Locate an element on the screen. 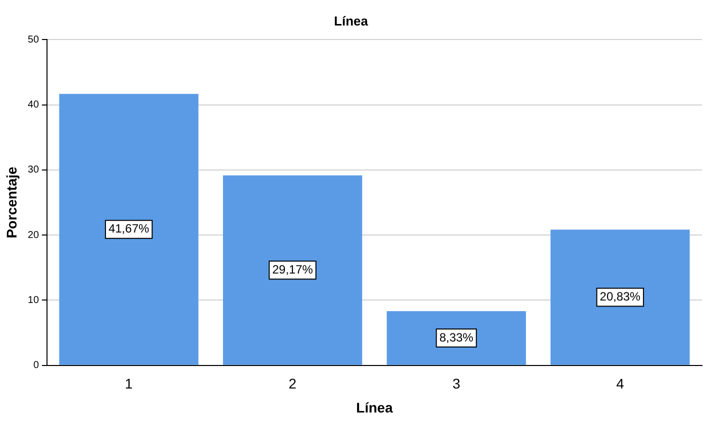  data-label: 41,67% is located at coordinates (129, 229).